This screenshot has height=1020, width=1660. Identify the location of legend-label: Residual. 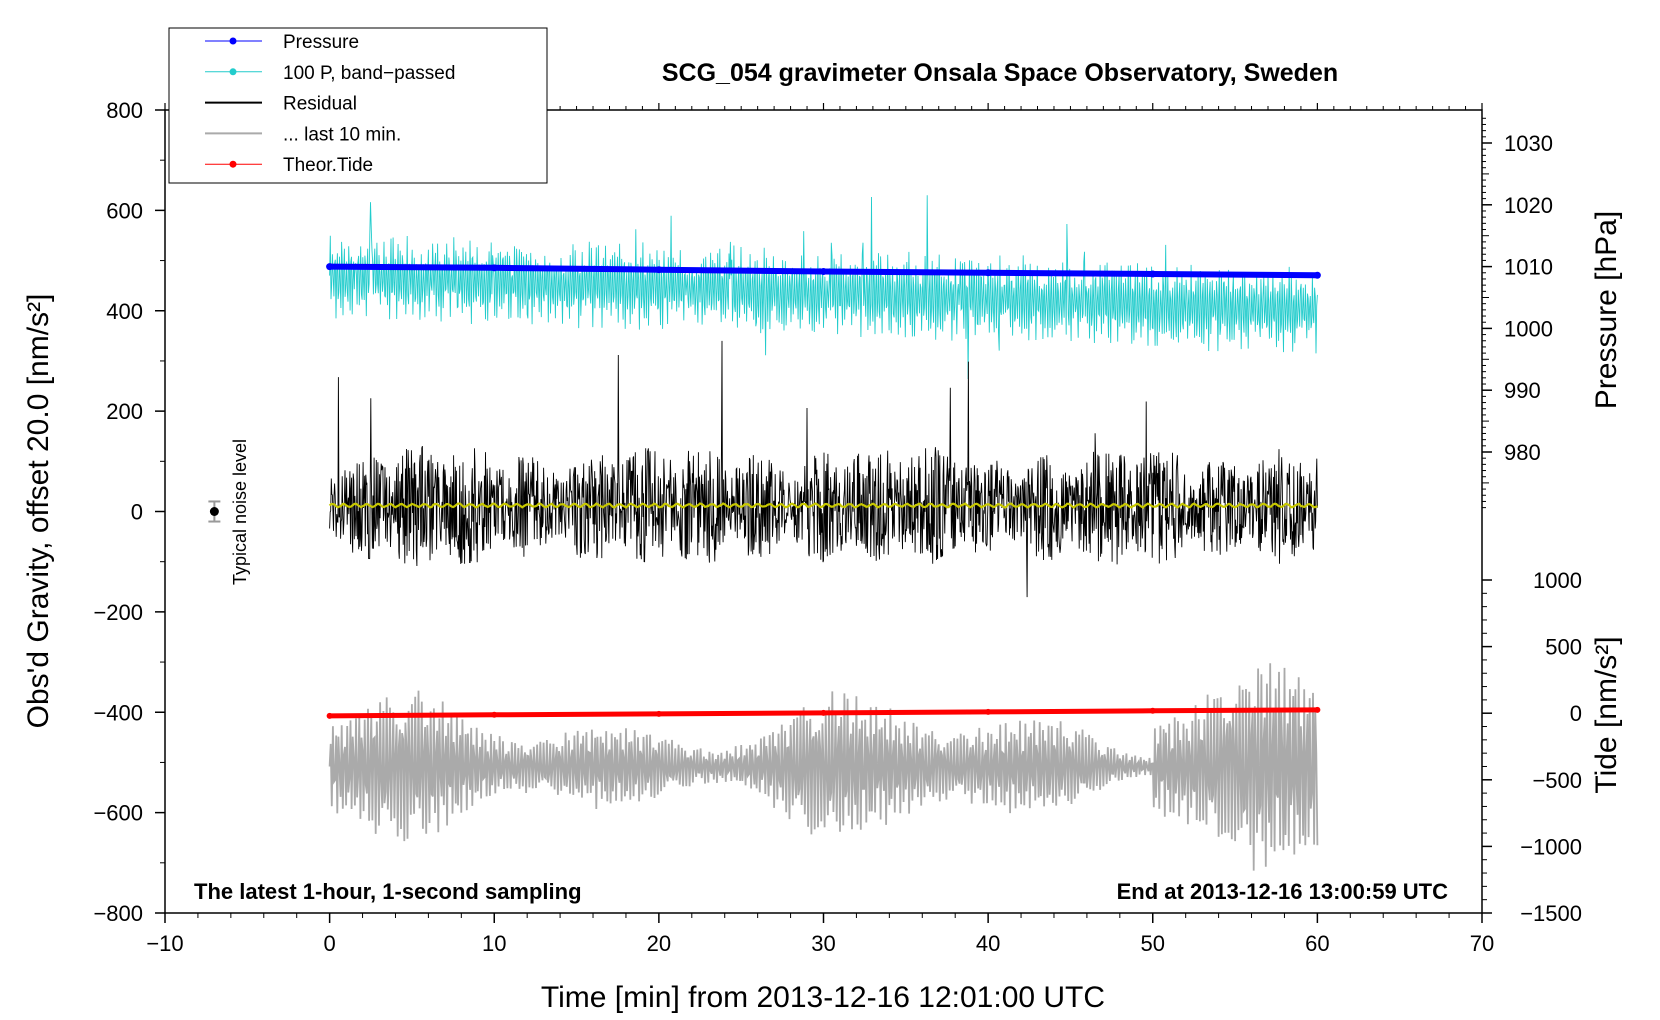
(320, 104).